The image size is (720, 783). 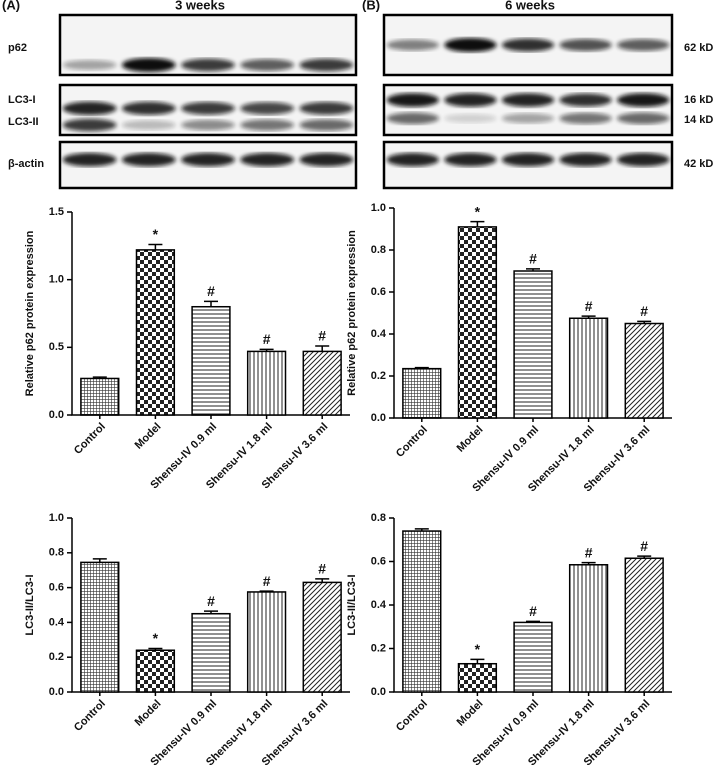 I want to click on y-tick-label: 1.5, so click(x=56, y=212).